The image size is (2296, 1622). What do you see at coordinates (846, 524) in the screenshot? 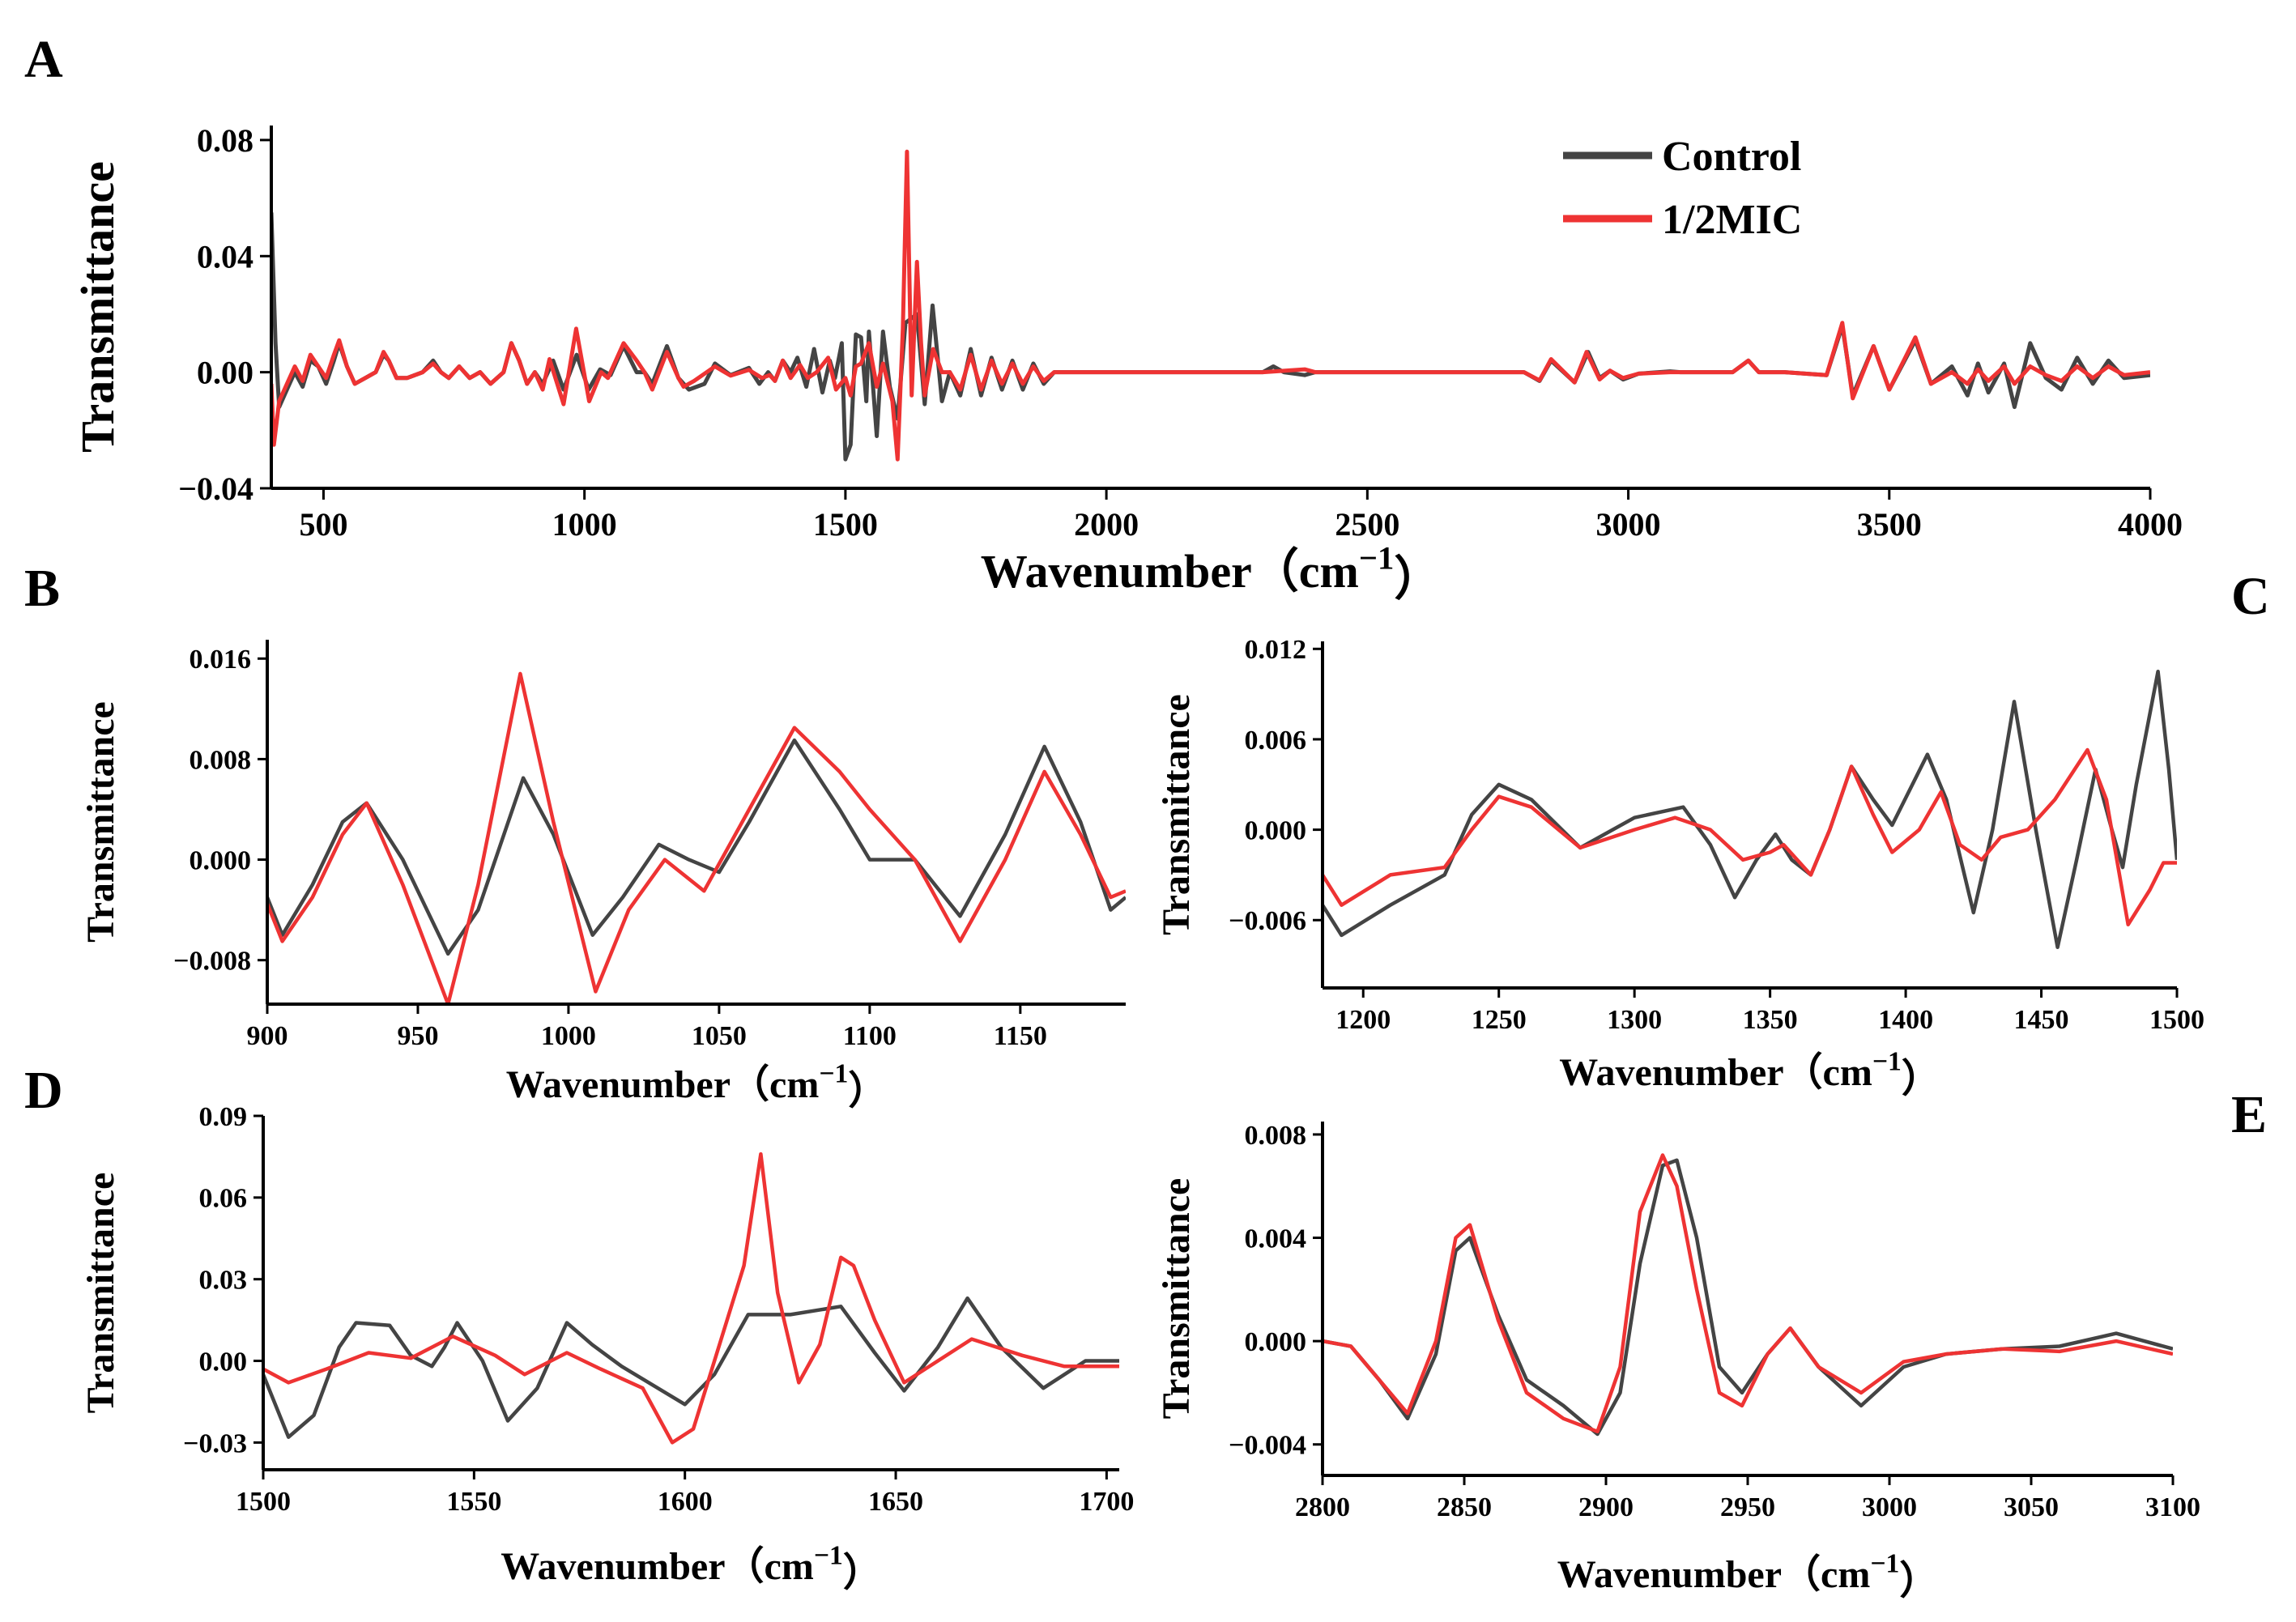
I see `x-tick-label-a: 1500` at bounding box center [846, 524].